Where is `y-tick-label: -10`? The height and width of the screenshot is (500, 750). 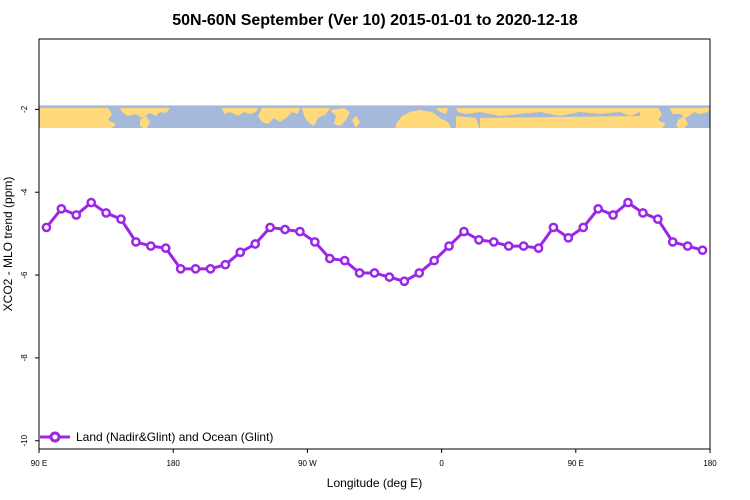 y-tick-label: -10 is located at coordinates (24, 440).